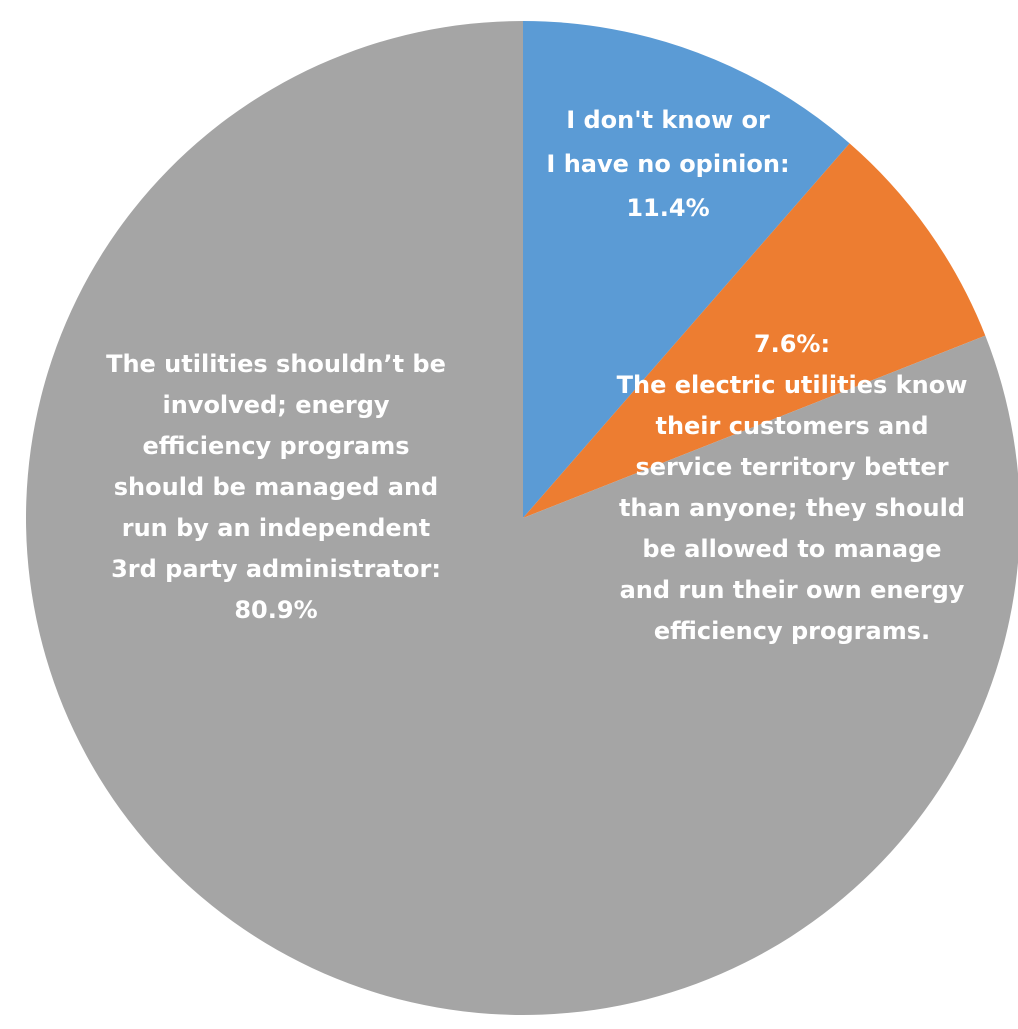 The image size is (1018, 1029). What do you see at coordinates (792, 344) in the screenshot?
I see `pie-slice-label-line: 7.6%:` at bounding box center [792, 344].